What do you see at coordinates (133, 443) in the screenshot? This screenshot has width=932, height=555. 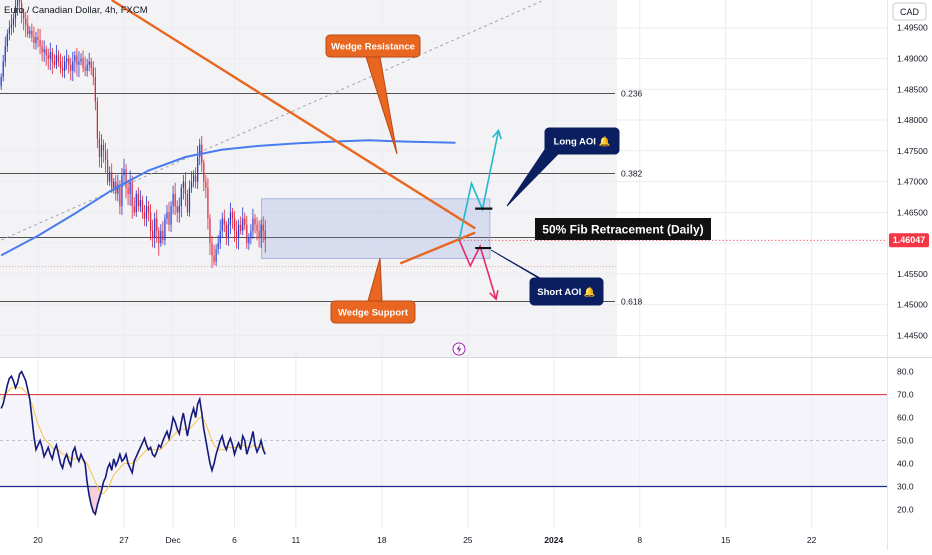 I see `rsi-line` at bounding box center [133, 443].